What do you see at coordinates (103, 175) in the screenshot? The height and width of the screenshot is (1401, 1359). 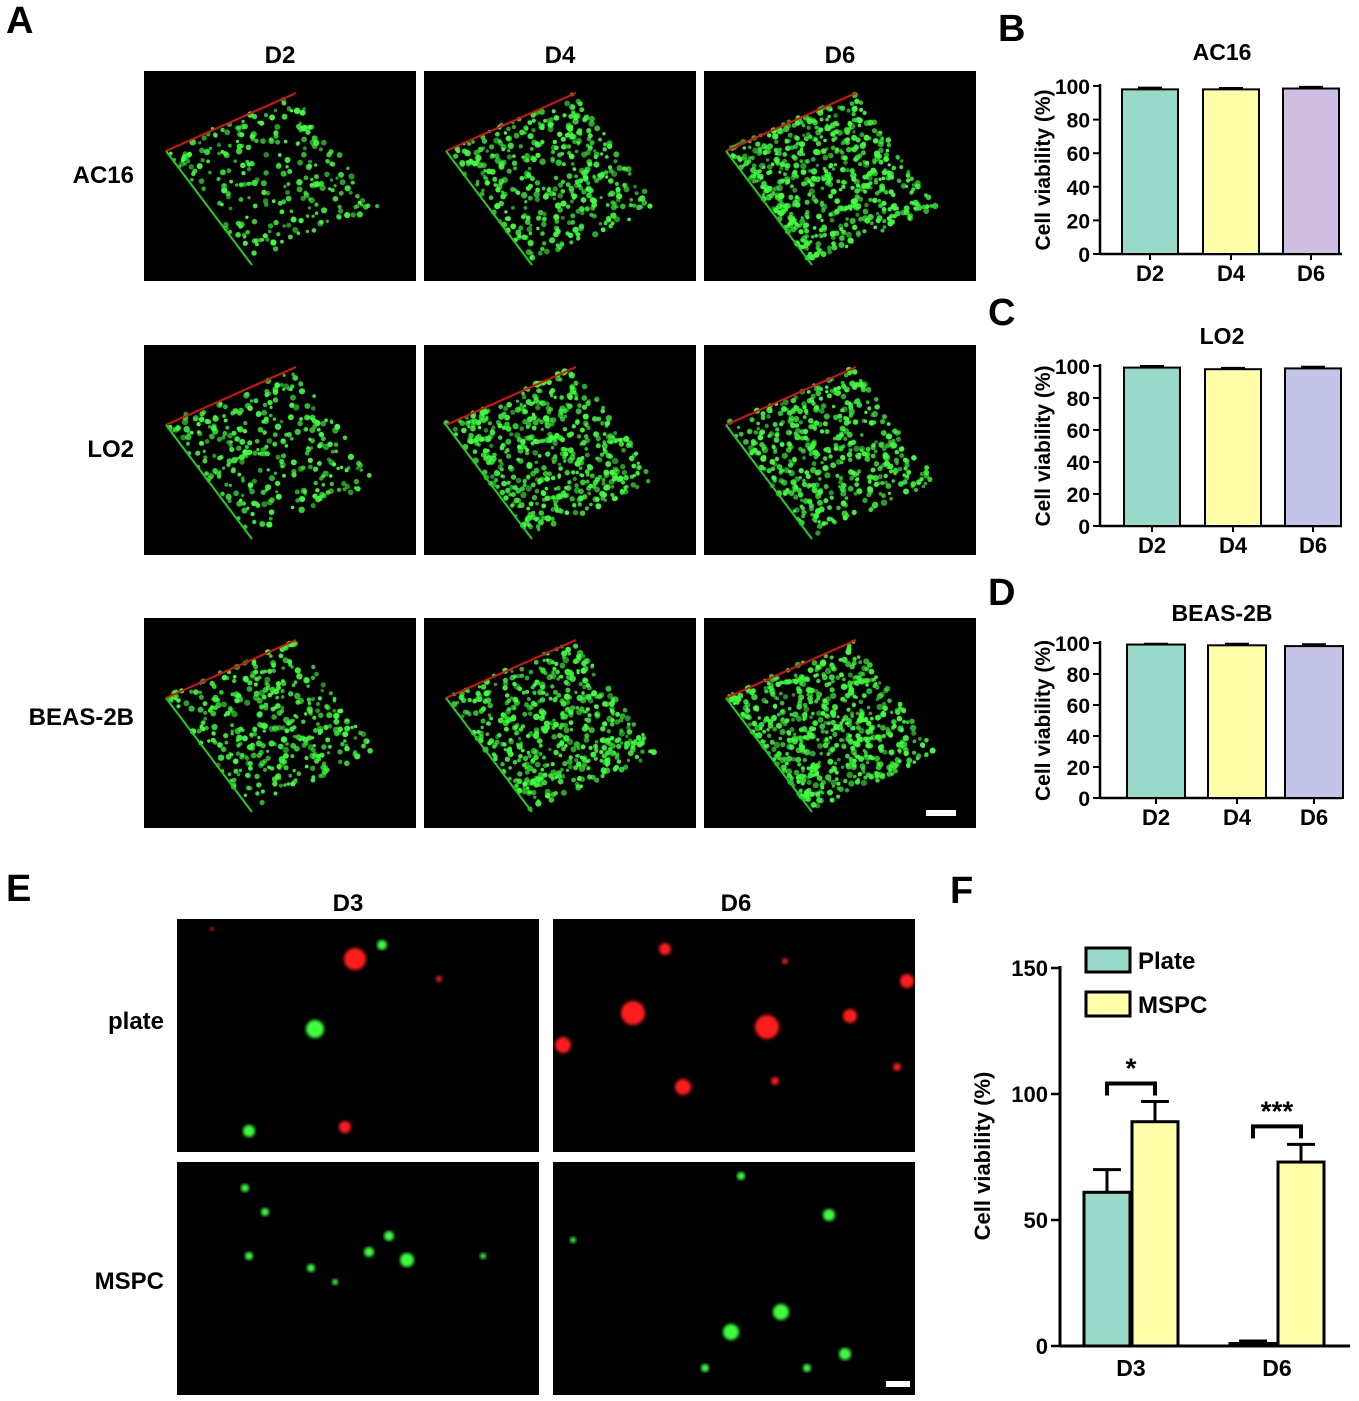 I see `row-label-ac16: AC16` at bounding box center [103, 175].